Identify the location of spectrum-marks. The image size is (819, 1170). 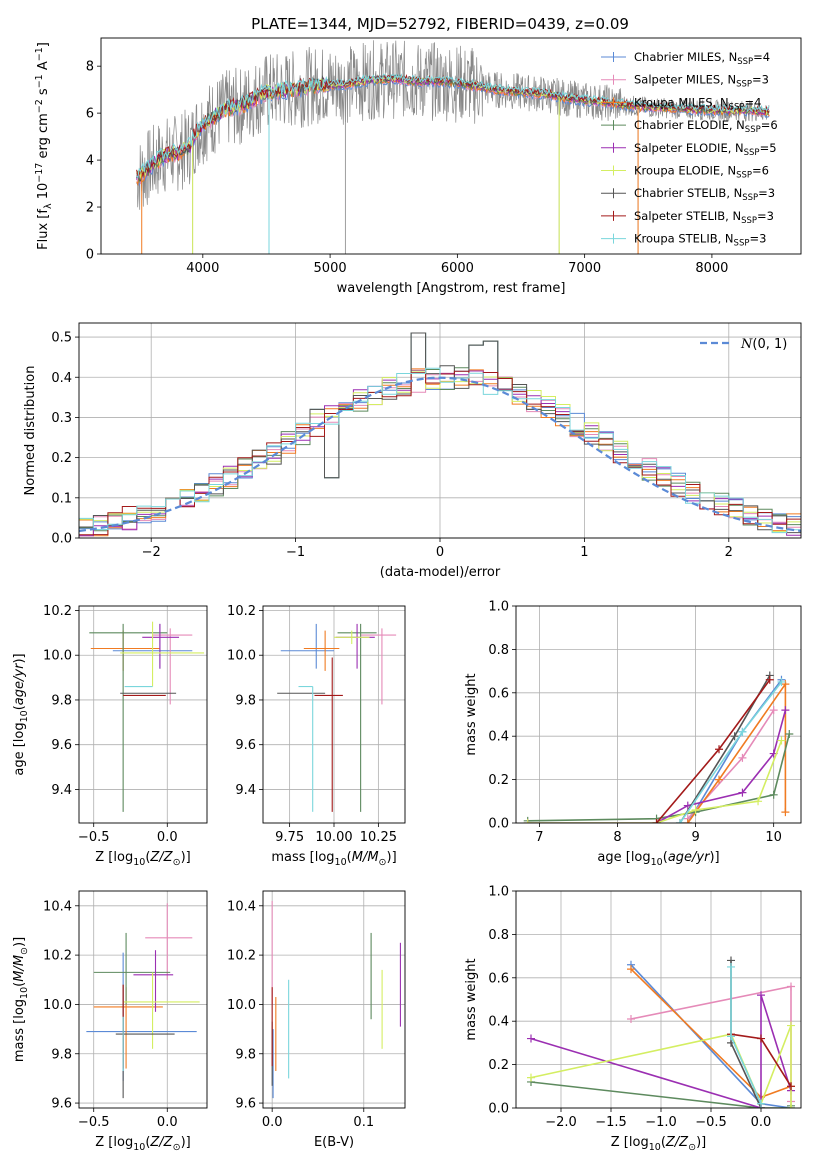
(453, 147).